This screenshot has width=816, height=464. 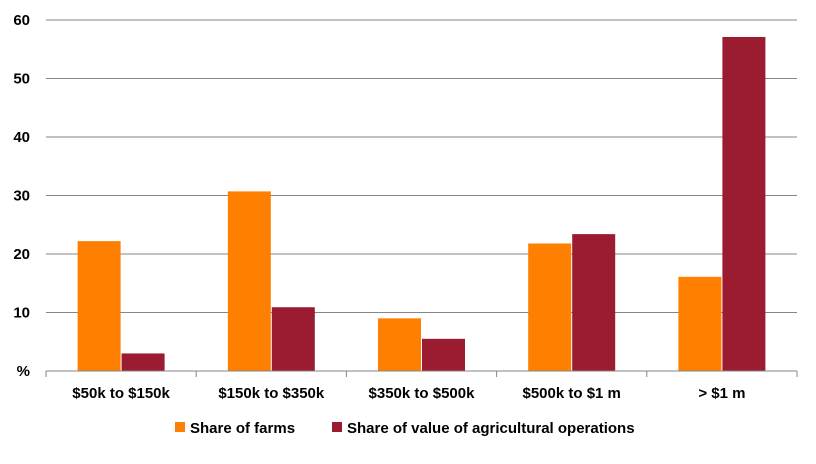 What do you see at coordinates (21, 20) in the screenshot?
I see `y-tick-label: 60` at bounding box center [21, 20].